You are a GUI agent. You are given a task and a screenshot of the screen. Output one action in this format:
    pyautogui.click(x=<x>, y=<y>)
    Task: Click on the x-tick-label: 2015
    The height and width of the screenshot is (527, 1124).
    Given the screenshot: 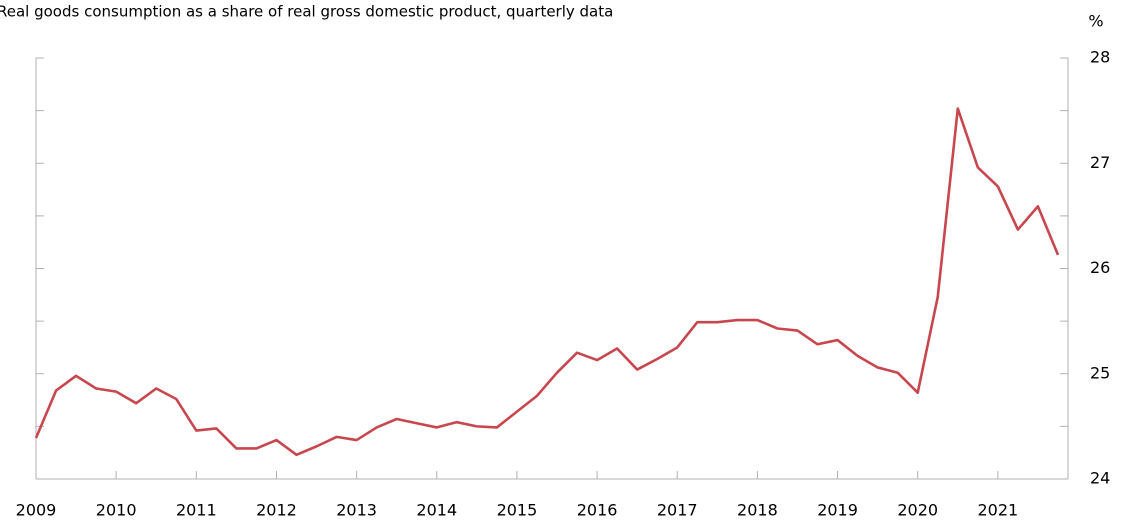 What is the action you would take?
    pyautogui.click(x=517, y=510)
    